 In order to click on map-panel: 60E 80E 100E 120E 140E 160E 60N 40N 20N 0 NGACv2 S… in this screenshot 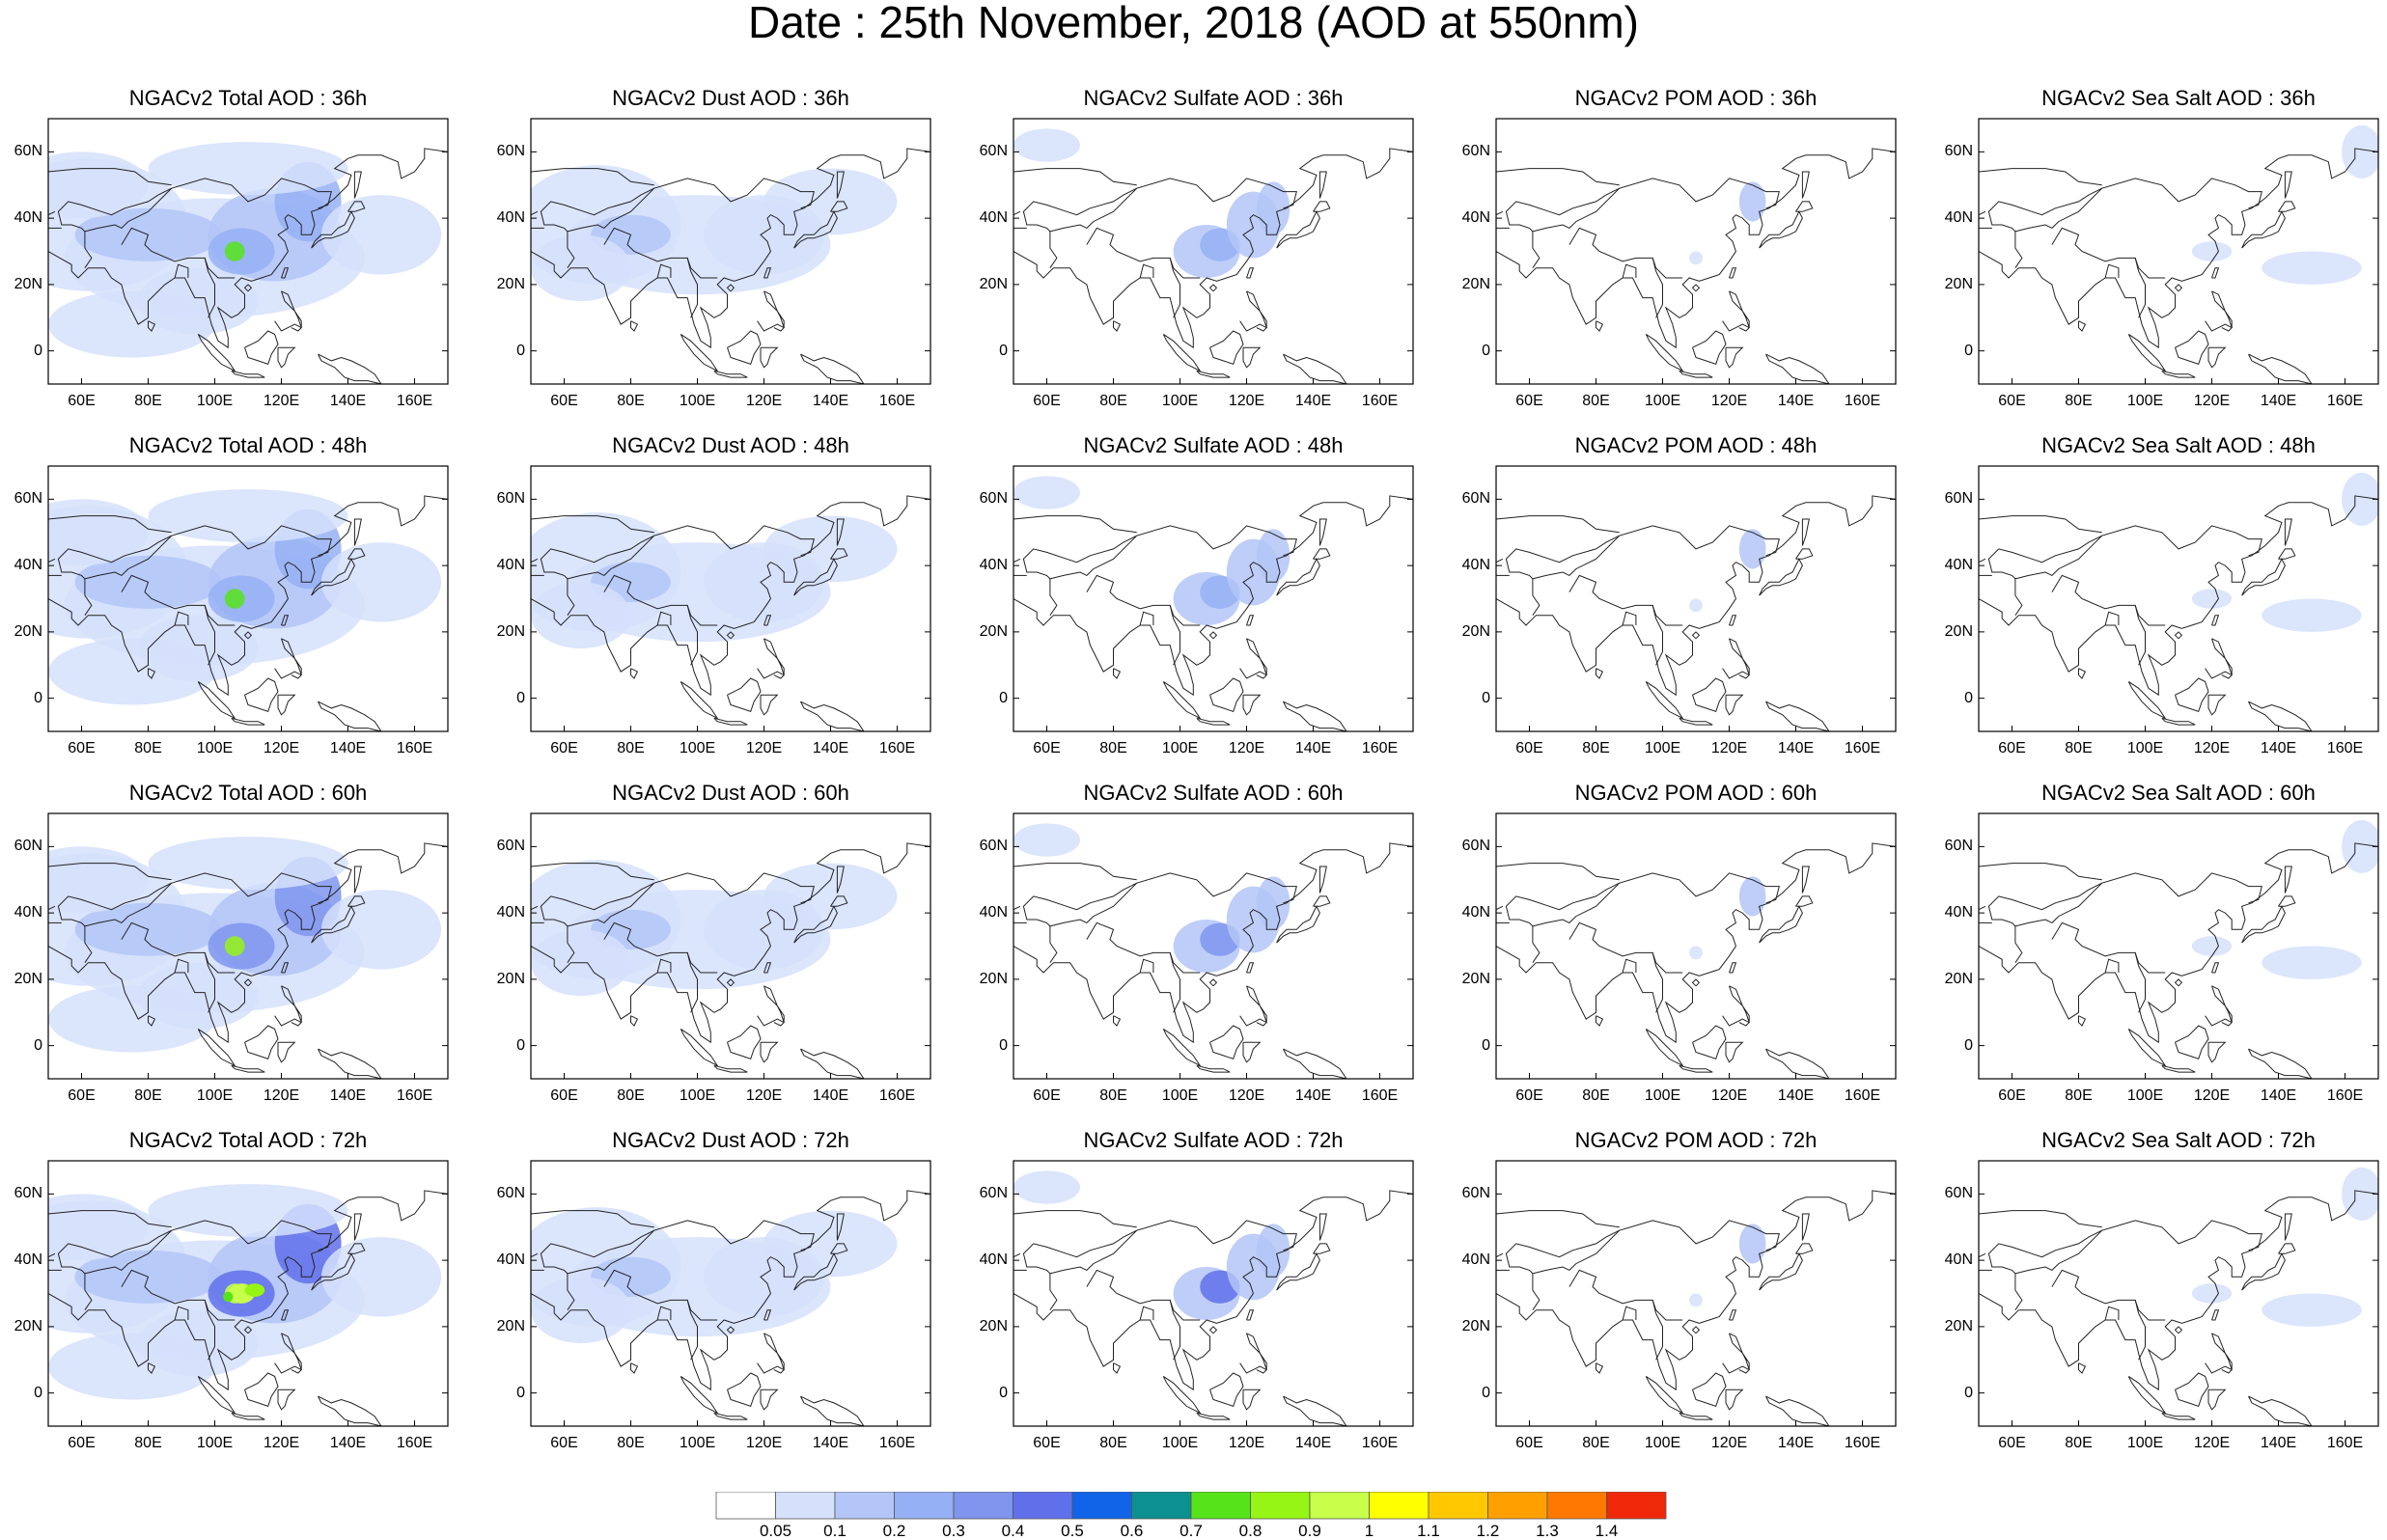, I will do `click(1237, 258)`.